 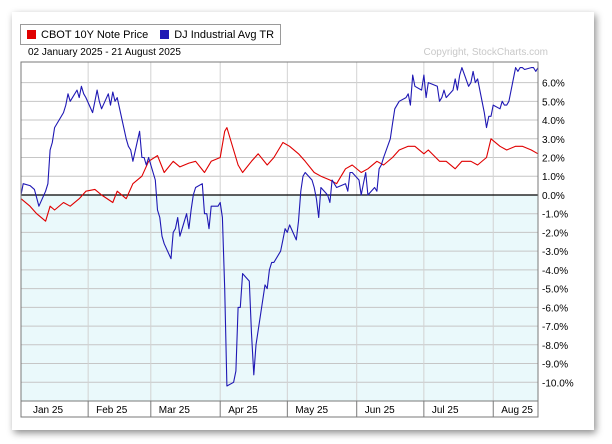 What do you see at coordinates (555, 215) in the screenshot?
I see `y-tick-label: -1.0%` at bounding box center [555, 215].